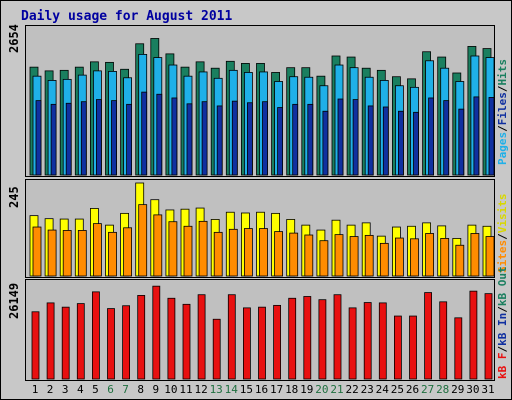  What do you see at coordinates (127, 16) in the screenshot?
I see `chart-title: Daily usage for August 2011` at bounding box center [127, 16].